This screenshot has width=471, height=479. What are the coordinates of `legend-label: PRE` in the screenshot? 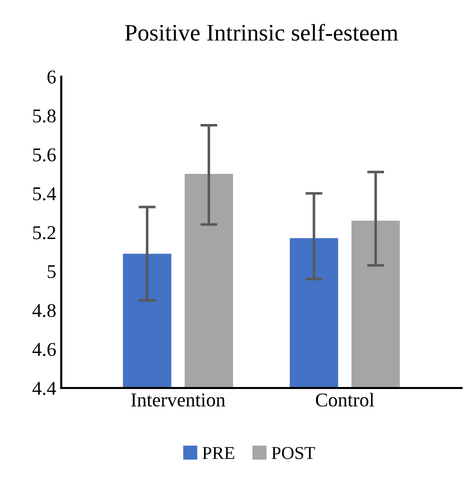 It's located at (218, 453).